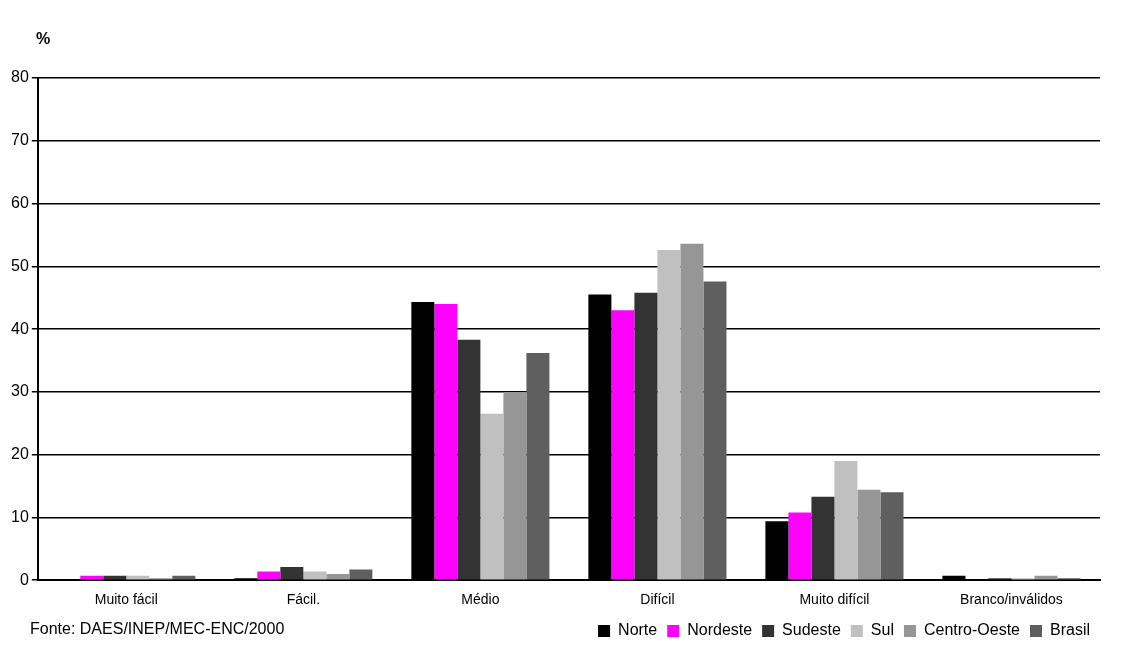 The width and height of the screenshot is (1124, 657). Describe the element at coordinates (20, 77) in the screenshot. I see `y-tick-label: 80` at that location.